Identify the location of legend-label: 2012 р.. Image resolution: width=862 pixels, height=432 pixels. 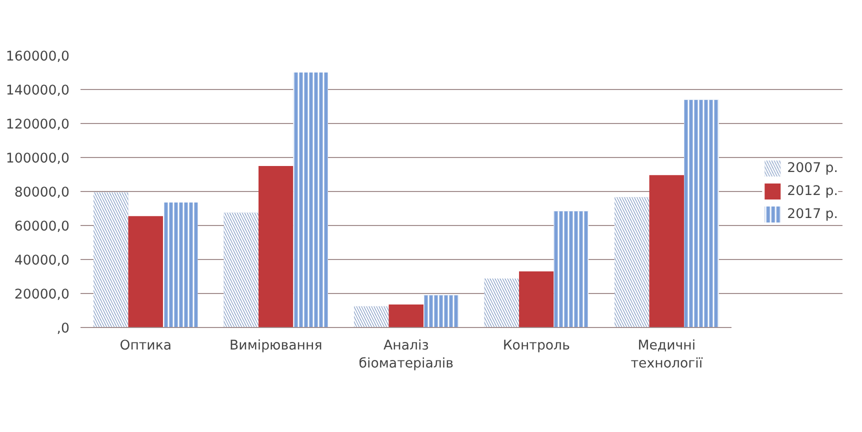
(812, 191).